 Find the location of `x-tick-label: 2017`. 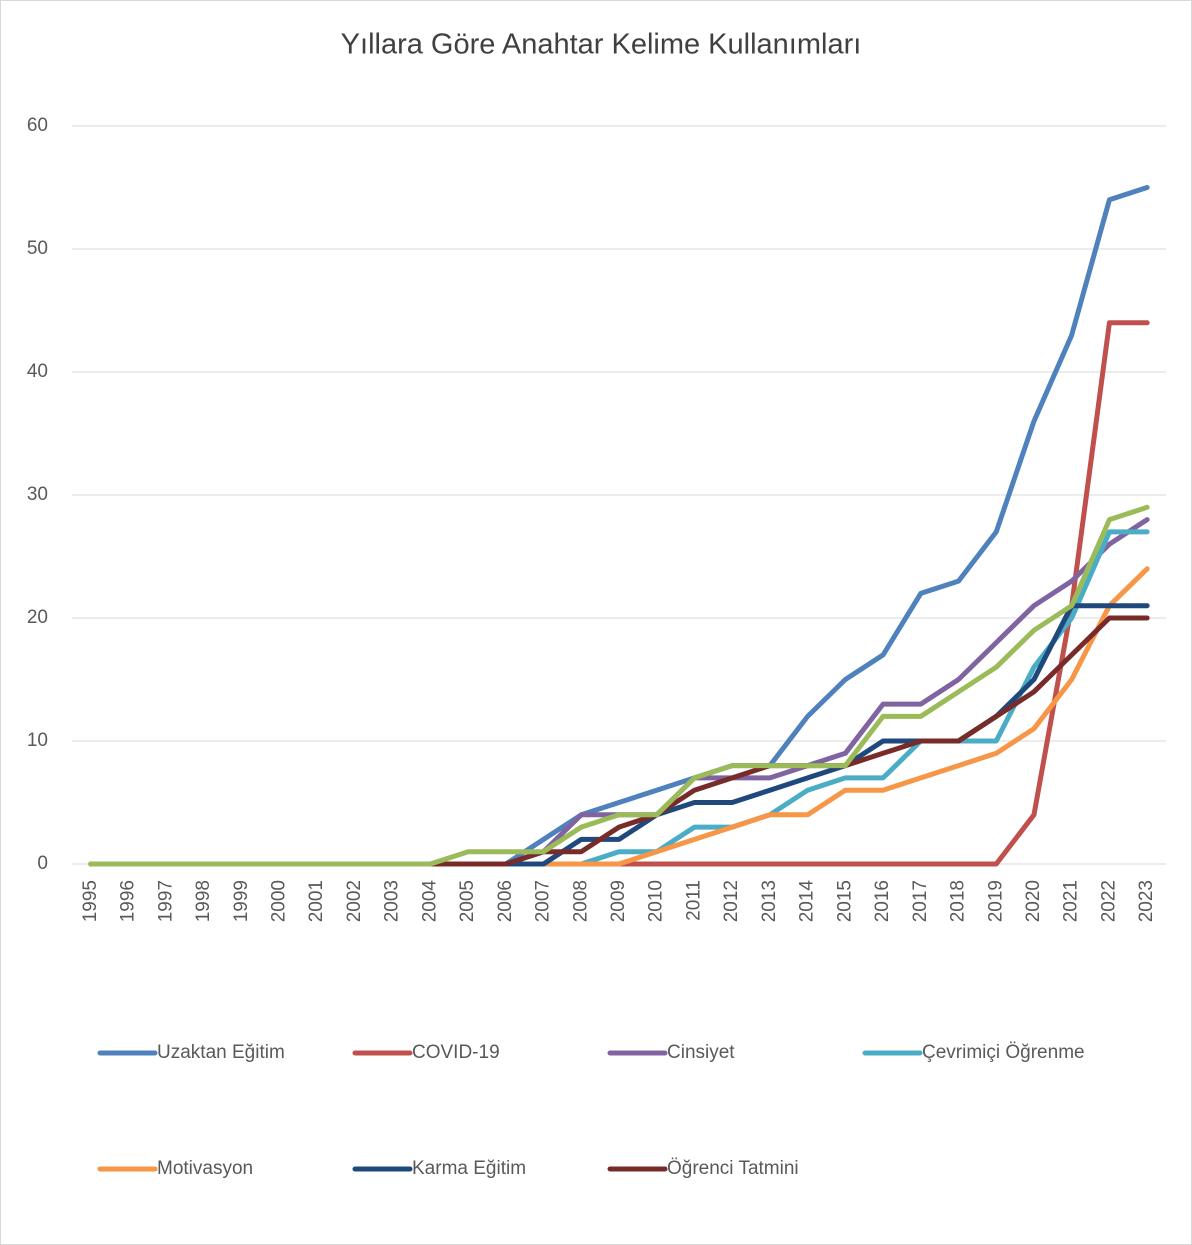

x-tick-label: 2017 is located at coordinates (920, 901).